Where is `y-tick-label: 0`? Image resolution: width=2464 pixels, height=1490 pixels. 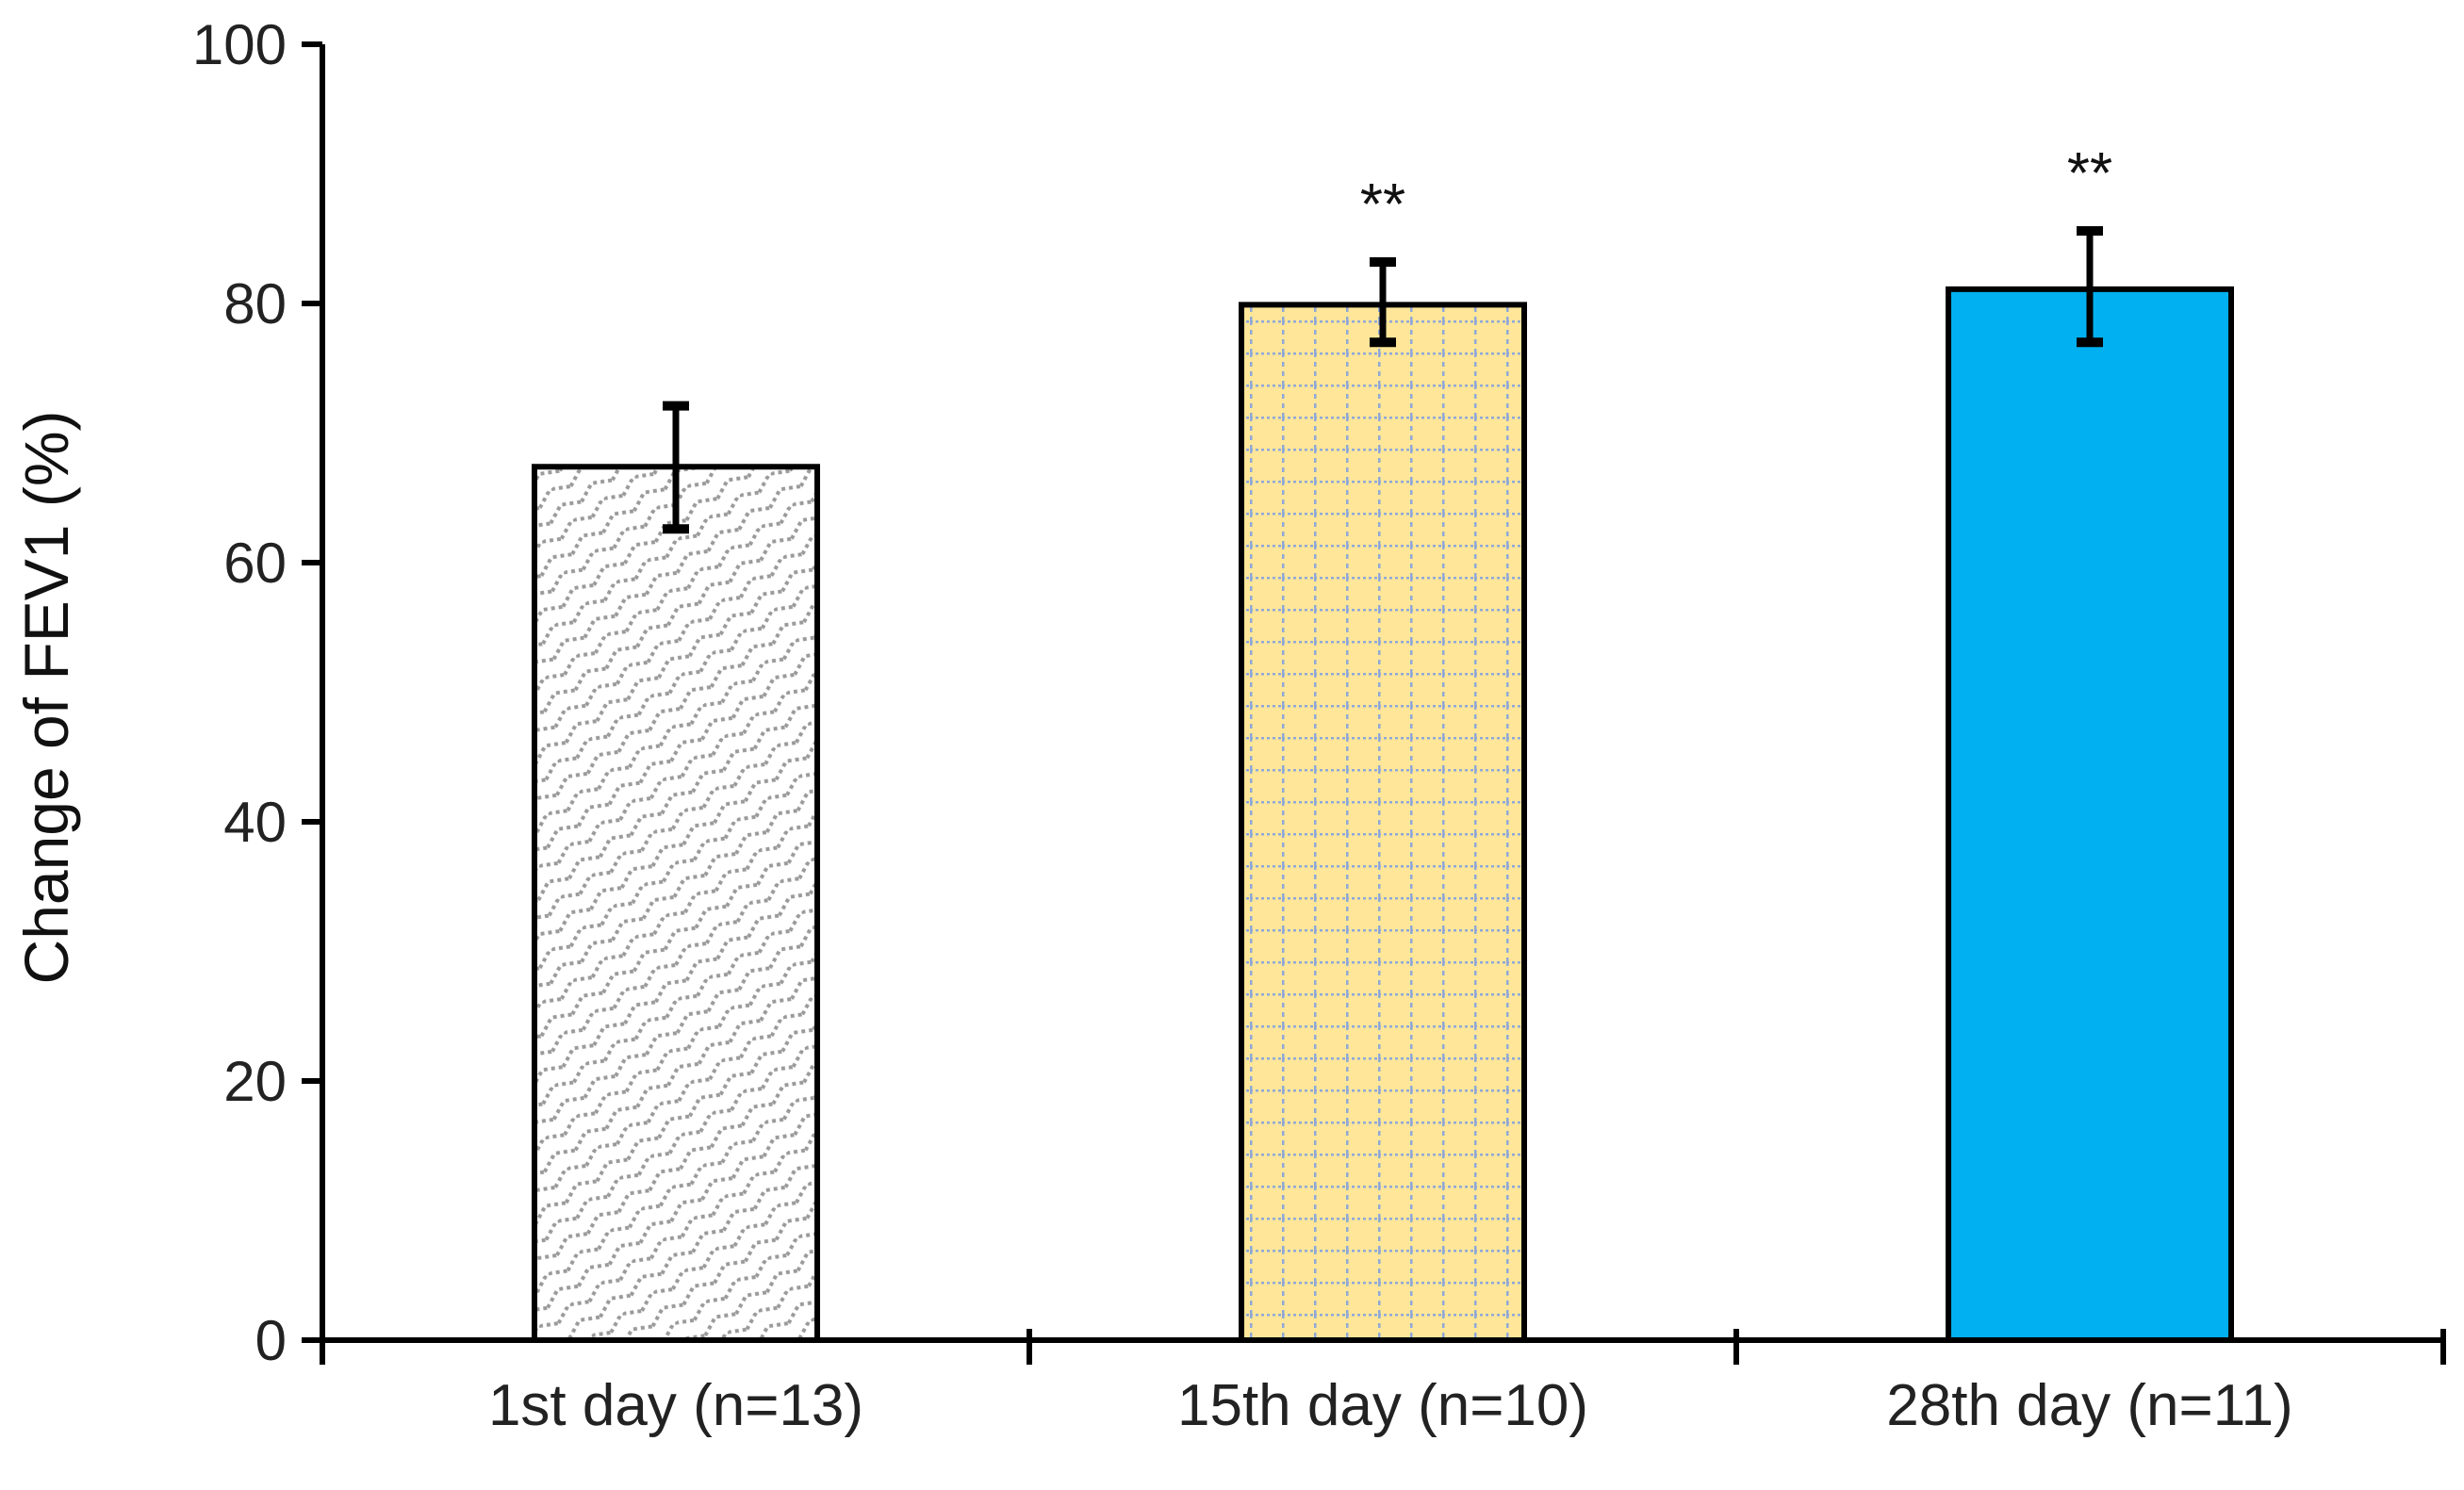
y-tick-label: 0 is located at coordinates (271, 1340).